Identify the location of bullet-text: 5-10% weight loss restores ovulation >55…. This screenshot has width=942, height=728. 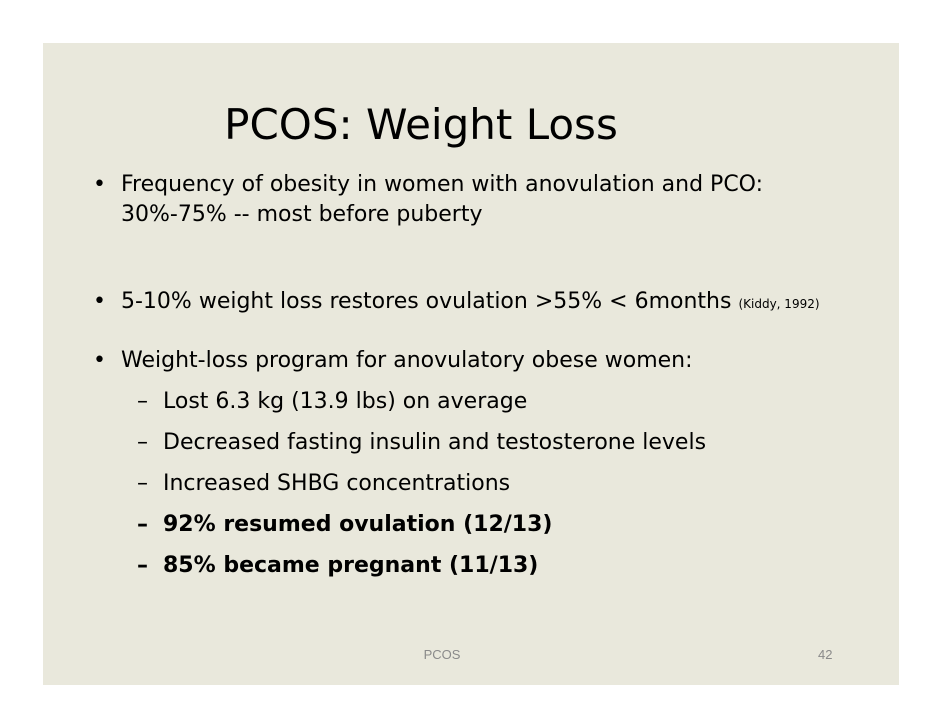
(426, 301).